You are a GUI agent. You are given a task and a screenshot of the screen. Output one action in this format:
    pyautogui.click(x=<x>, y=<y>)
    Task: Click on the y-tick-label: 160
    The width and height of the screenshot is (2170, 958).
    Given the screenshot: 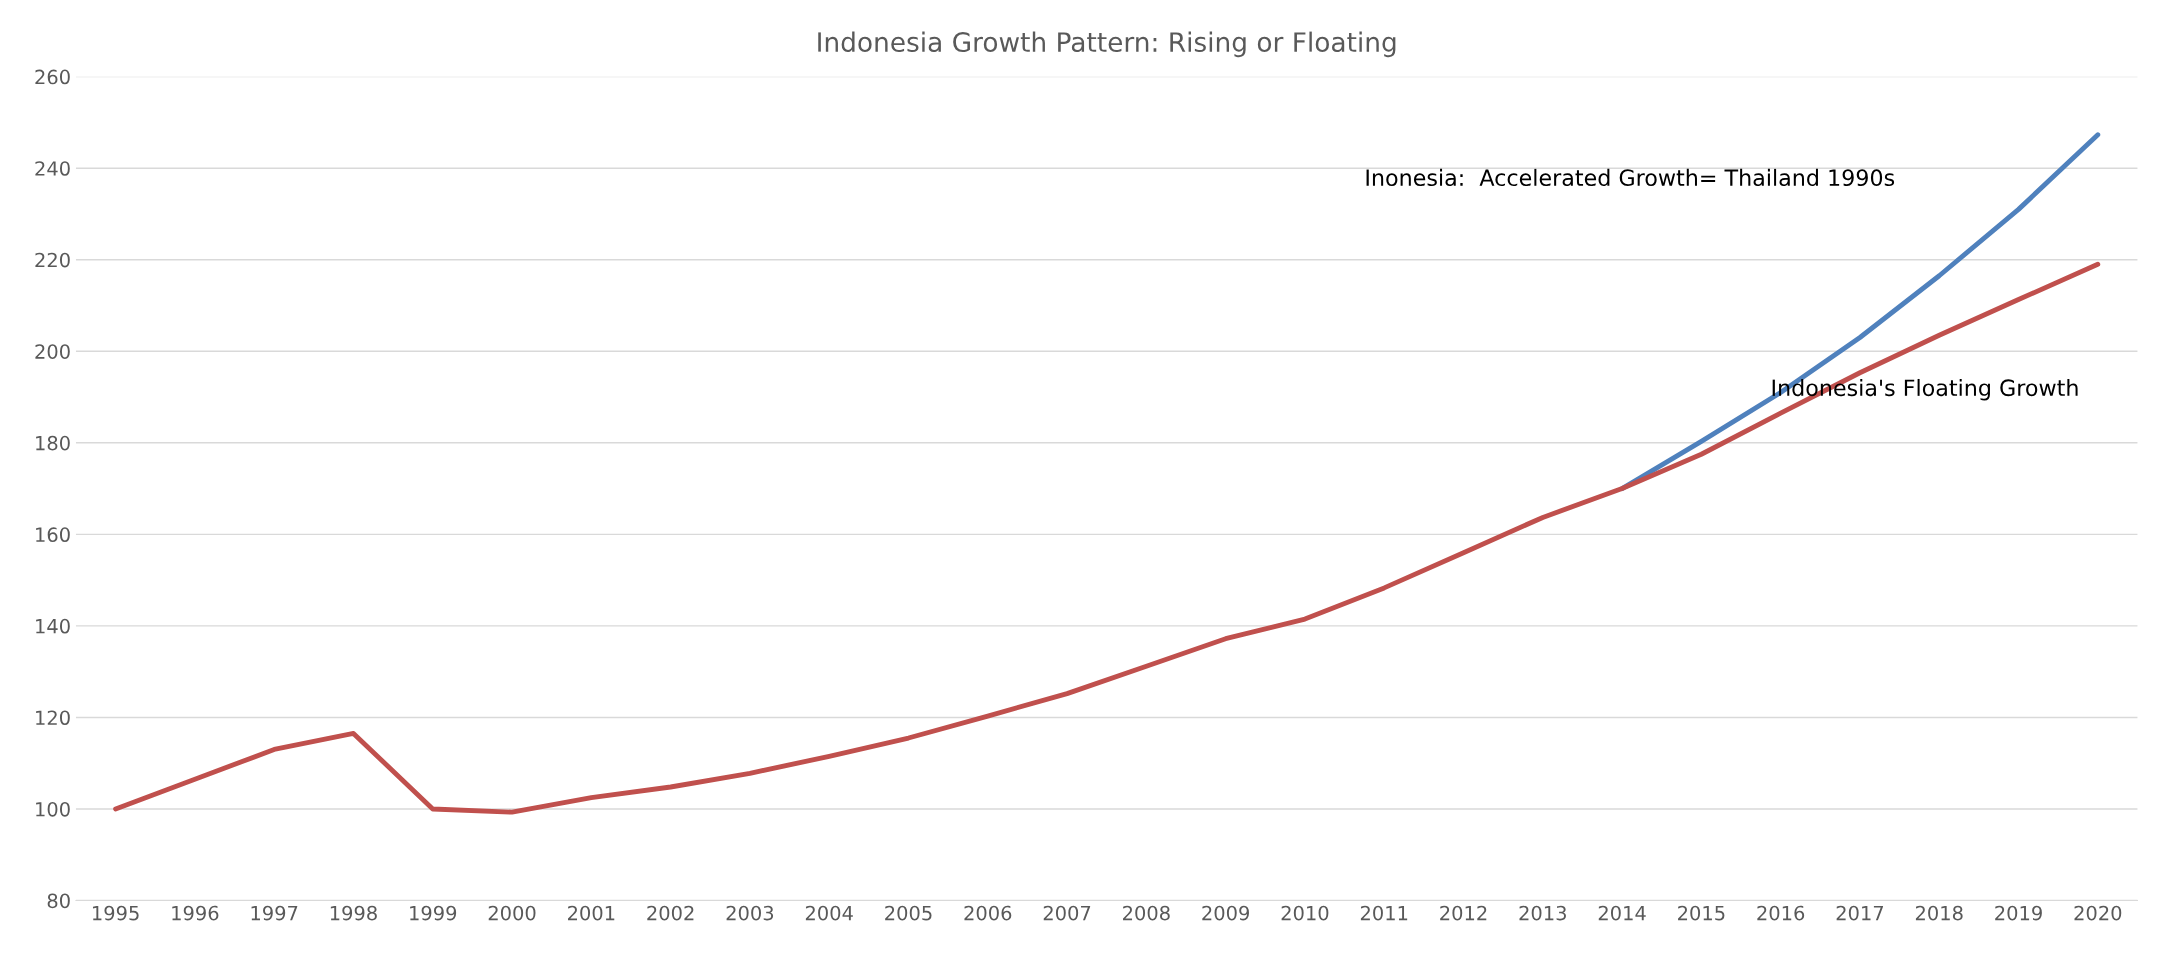 What is the action you would take?
    pyautogui.click(x=53, y=535)
    